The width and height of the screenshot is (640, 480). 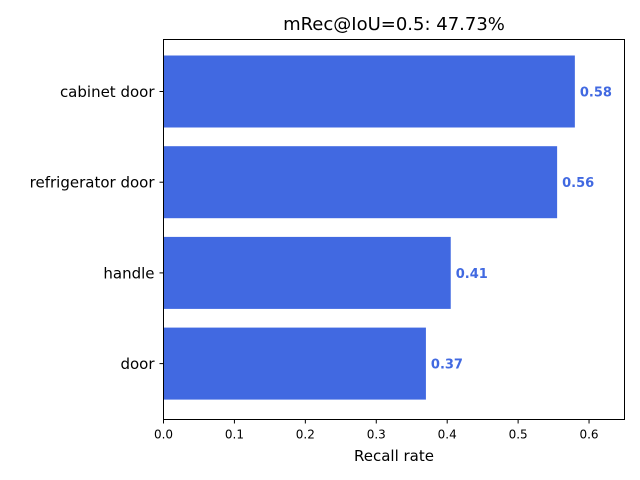 I want to click on category-label-handle: handle, so click(x=128, y=273).